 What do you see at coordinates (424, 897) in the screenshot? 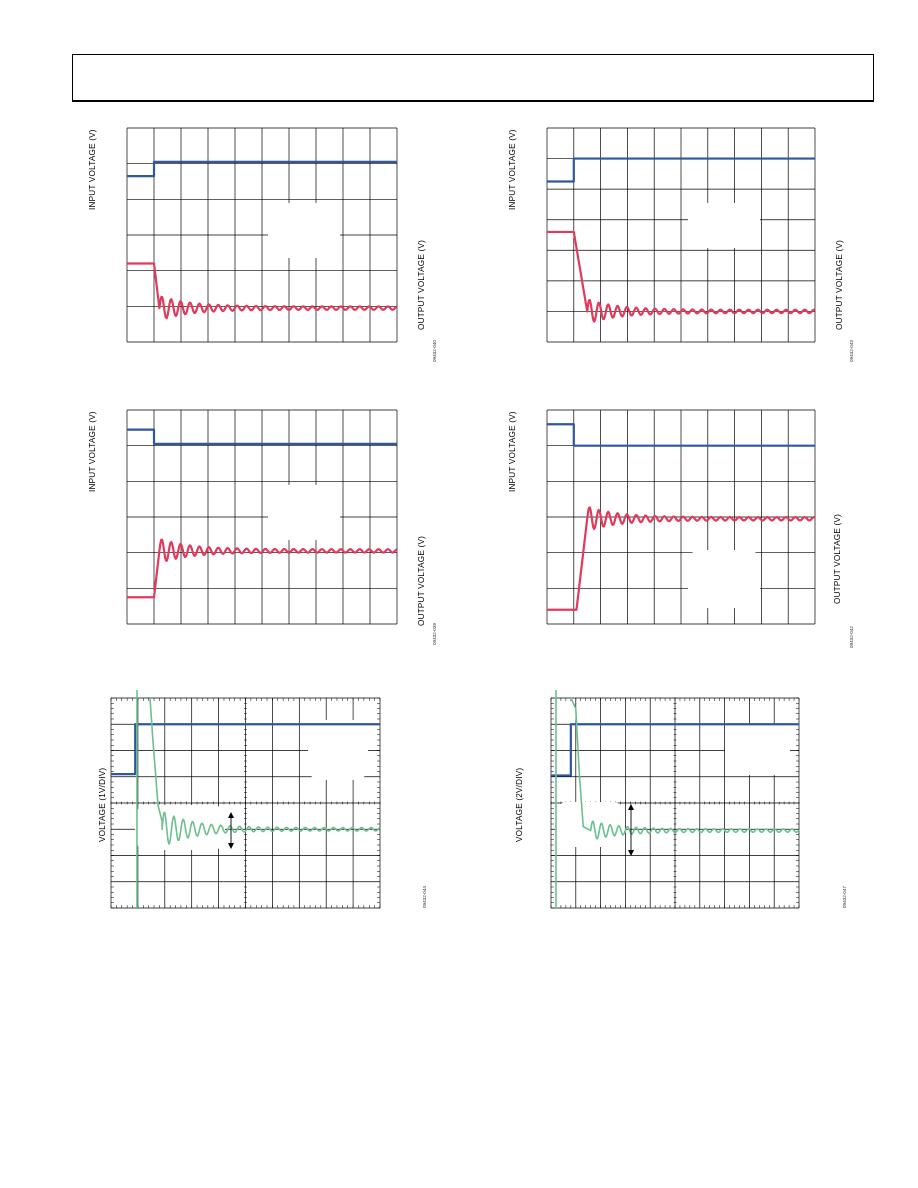
I see `figure-id: 09432-044` at bounding box center [424, 897].